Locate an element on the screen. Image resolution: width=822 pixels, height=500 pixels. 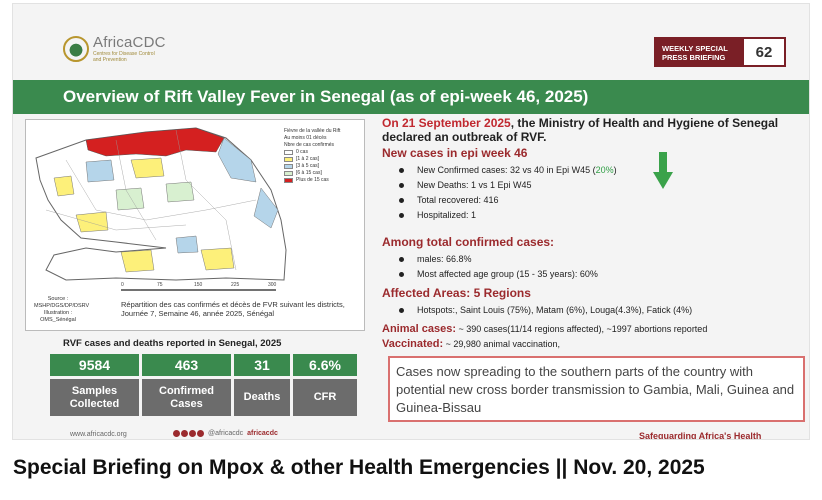
stat-value: 9584 is located at coordinates (94, 365).